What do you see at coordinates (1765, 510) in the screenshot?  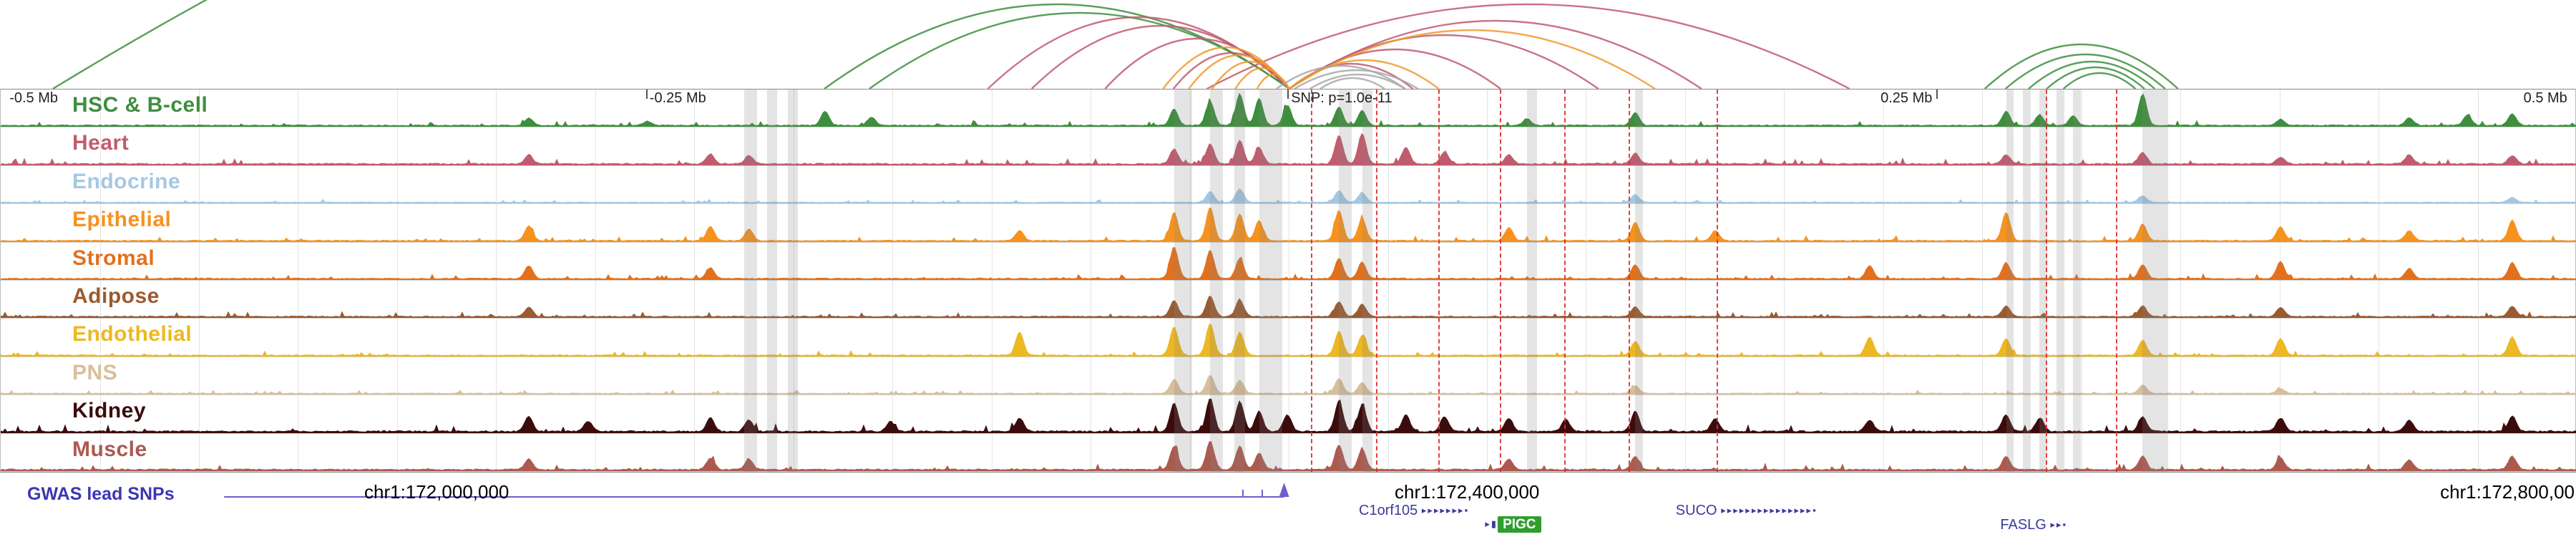 I see `gene-strand-arrows: ▸▸▸▸▸▸▸▸▸▸▸▸▸▸▸` at bounding box center [1765, 510].